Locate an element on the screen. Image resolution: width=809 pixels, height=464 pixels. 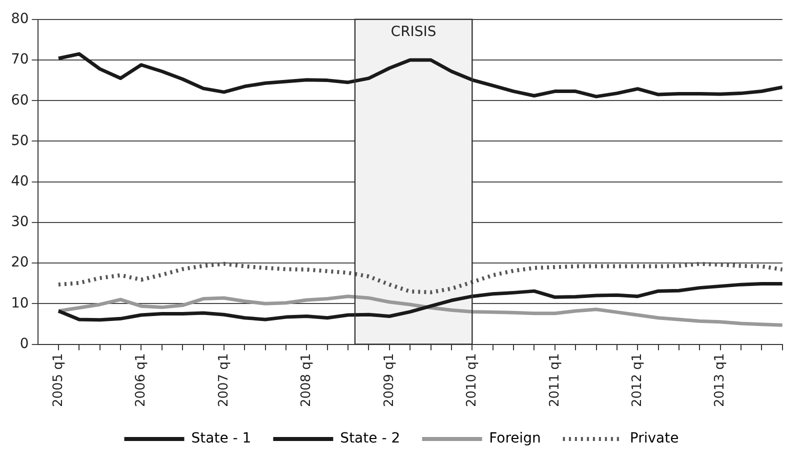
y-tick-label: 20 is located at coordinates (19, 262).